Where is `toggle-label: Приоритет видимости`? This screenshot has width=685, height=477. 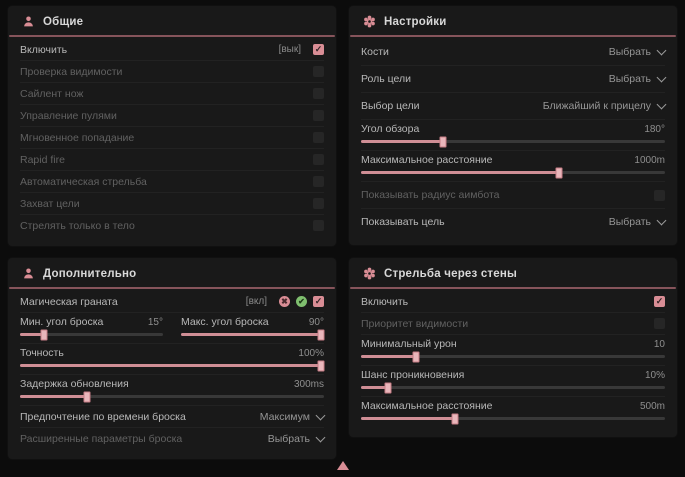 toggle-label: Приоритет видимости is located at coordinates (415, 323).